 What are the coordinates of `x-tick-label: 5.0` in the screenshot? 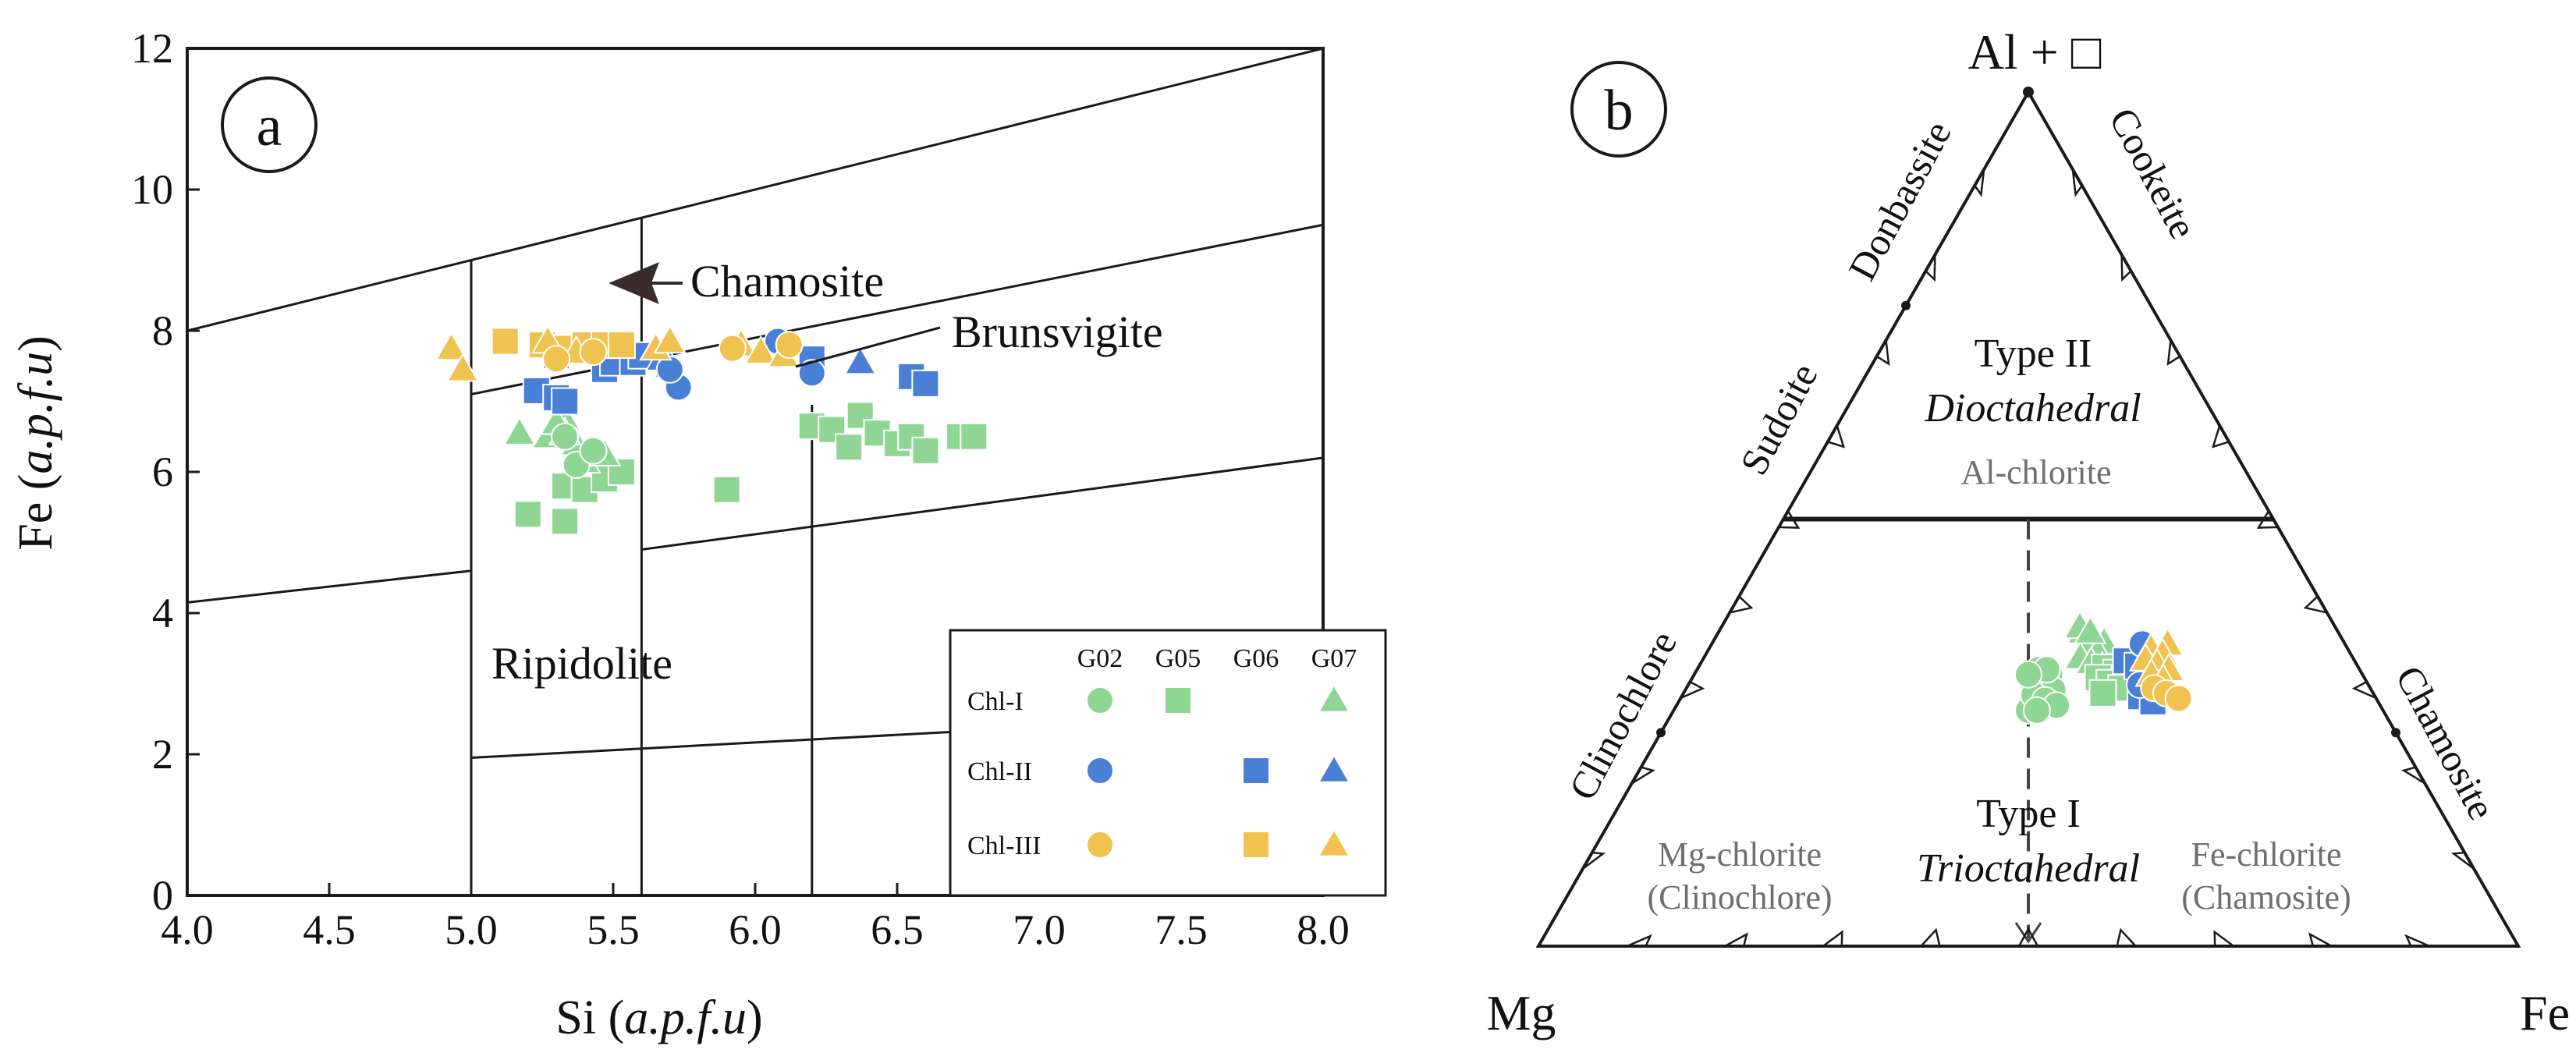 It's located at (471, 930).